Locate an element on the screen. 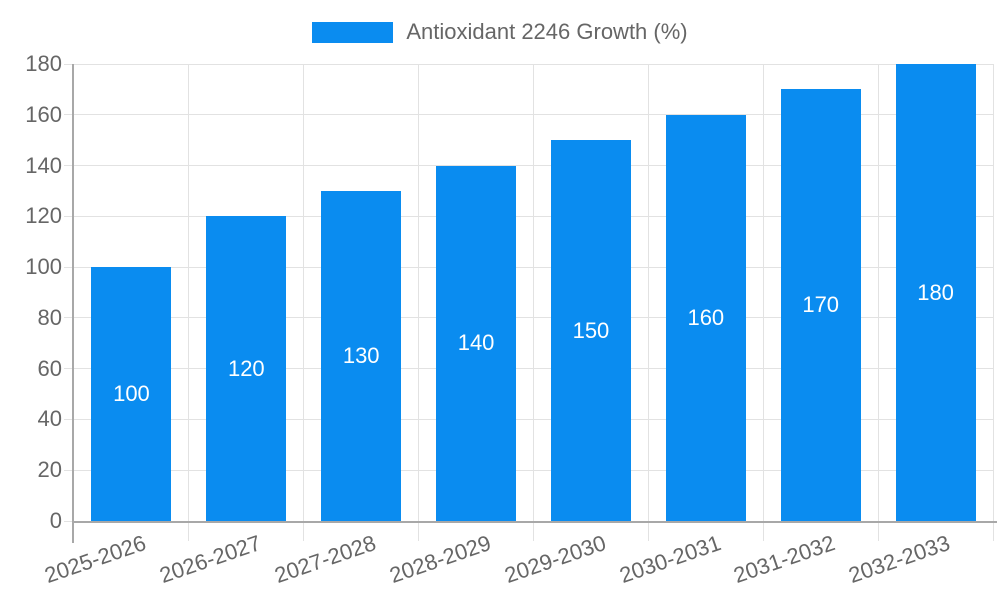 The width and height of the screenshot is (1000, 600). bar-value-label: 140 is located at coordinates (476, 343).